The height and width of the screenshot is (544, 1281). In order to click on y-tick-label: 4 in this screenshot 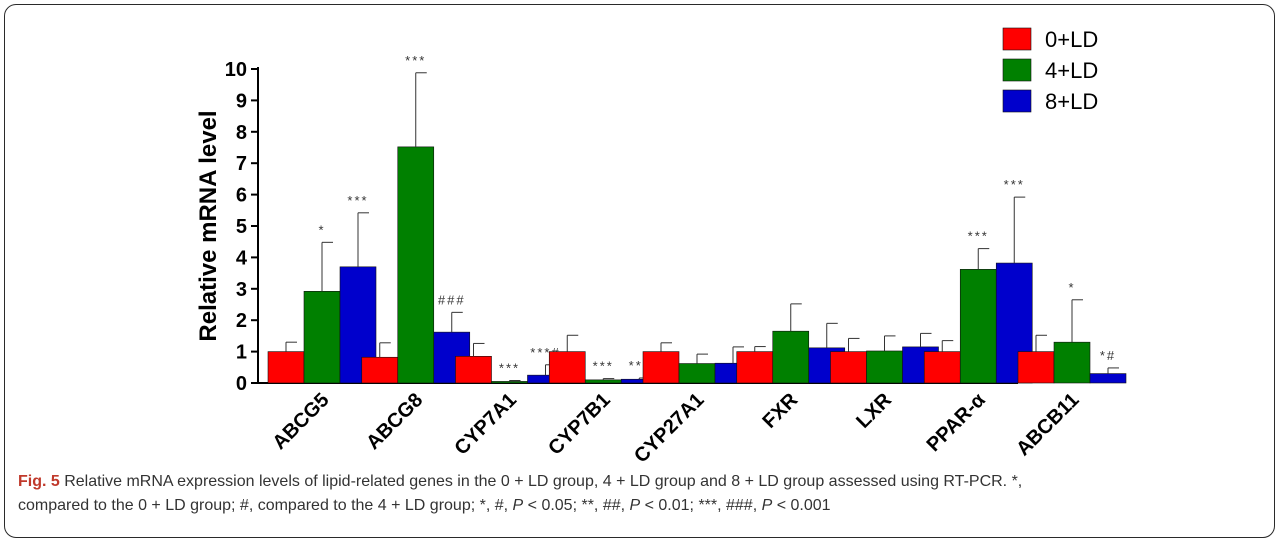, I will do `click(242, 258)`.